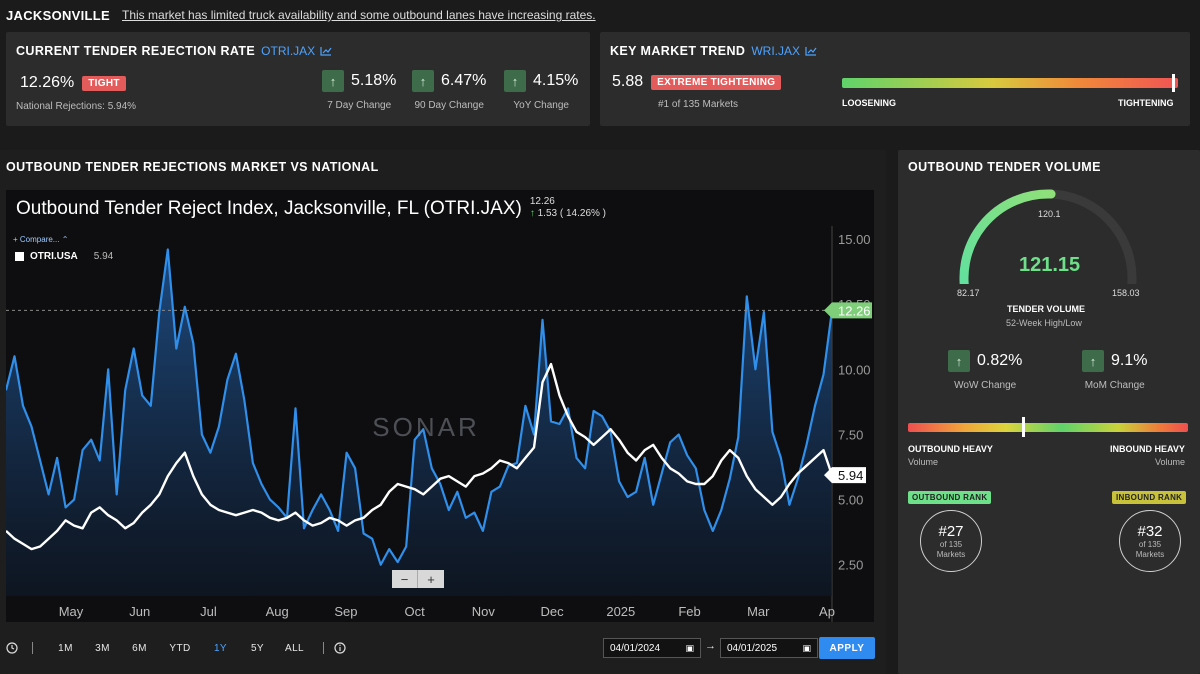 Image resolution: width=1200 pixels, height=674 pixels. What do you see at coordinates (65, 648) in the screenshot?
I see `range-button-1m: 1M` at bounding box center [65, 648].